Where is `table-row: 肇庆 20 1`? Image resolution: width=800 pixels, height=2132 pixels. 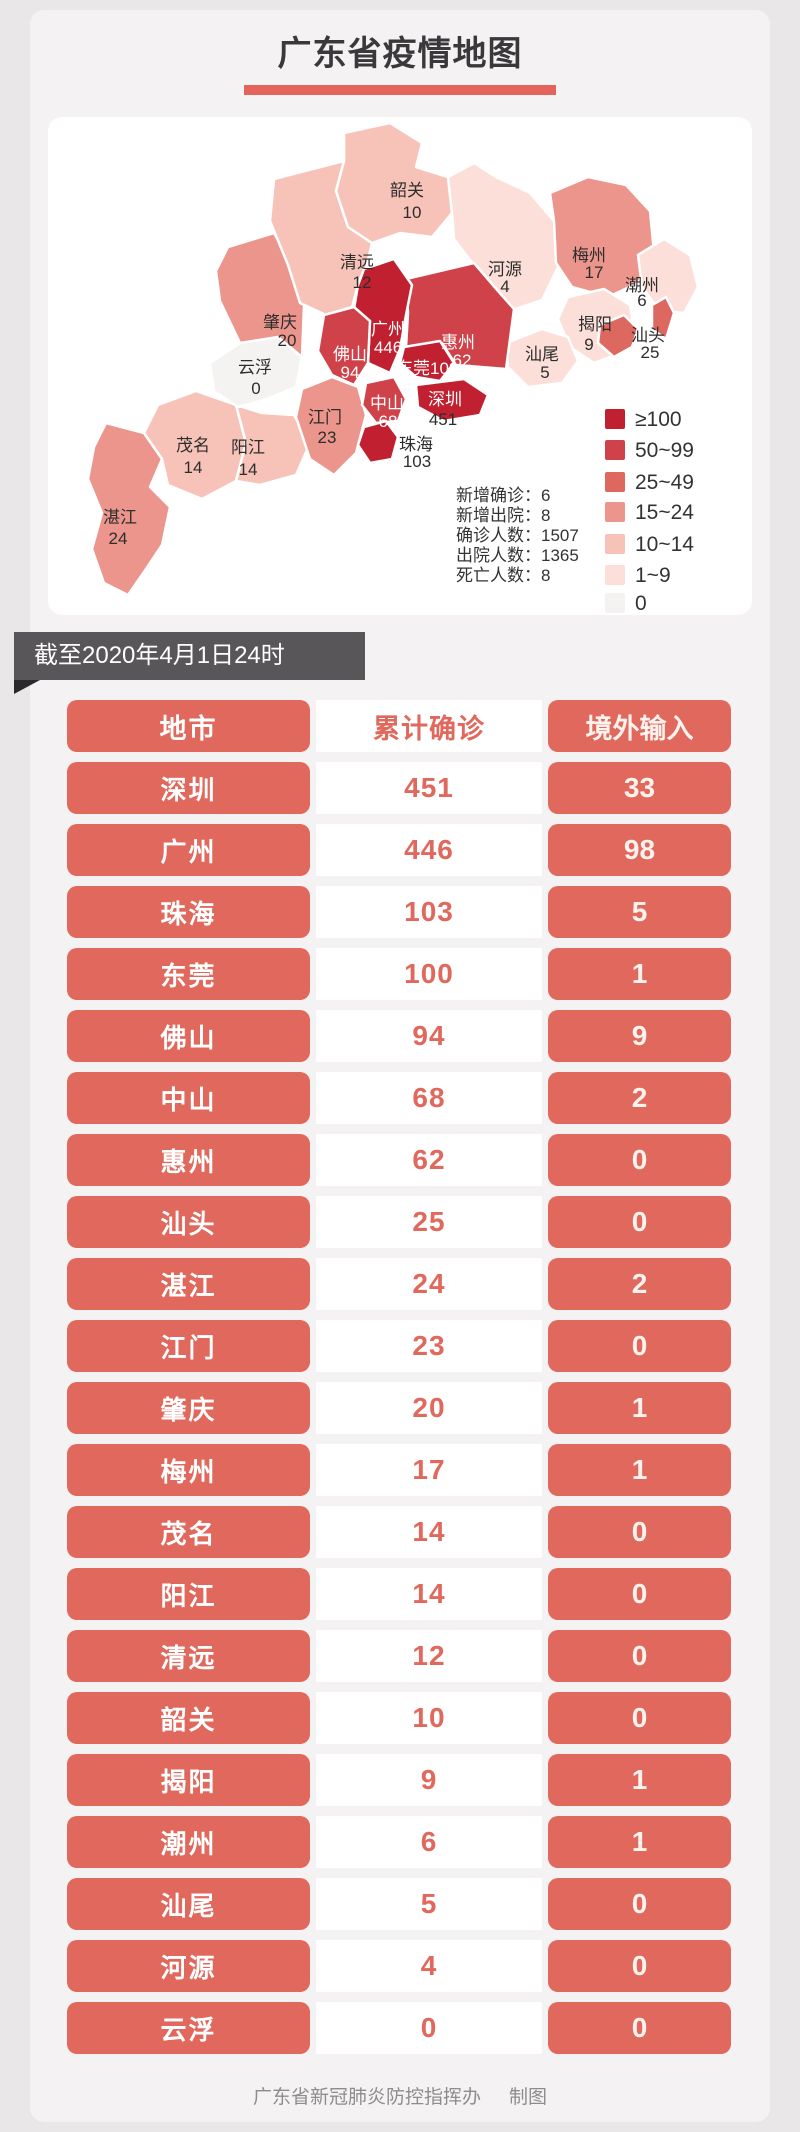 table-row: 肇庆 20 1 is located at coordinates (399, 1408).